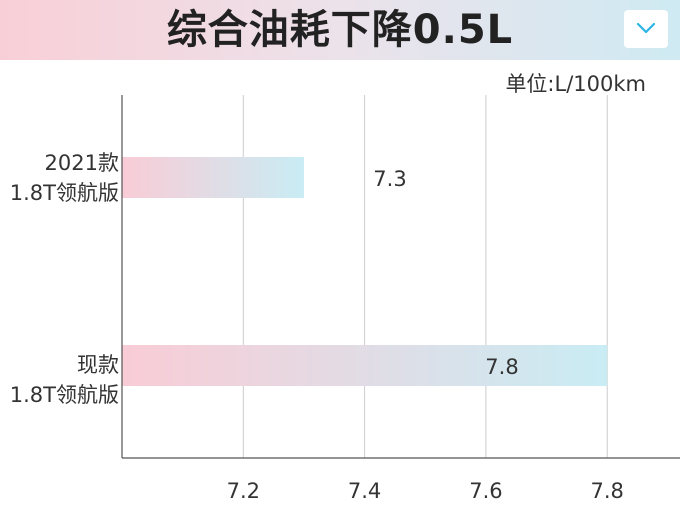 The height and width of the screenshot is (510, 680). I want to click on category-label-2021: 2021款 1.8T领航版, so click(61, 178).